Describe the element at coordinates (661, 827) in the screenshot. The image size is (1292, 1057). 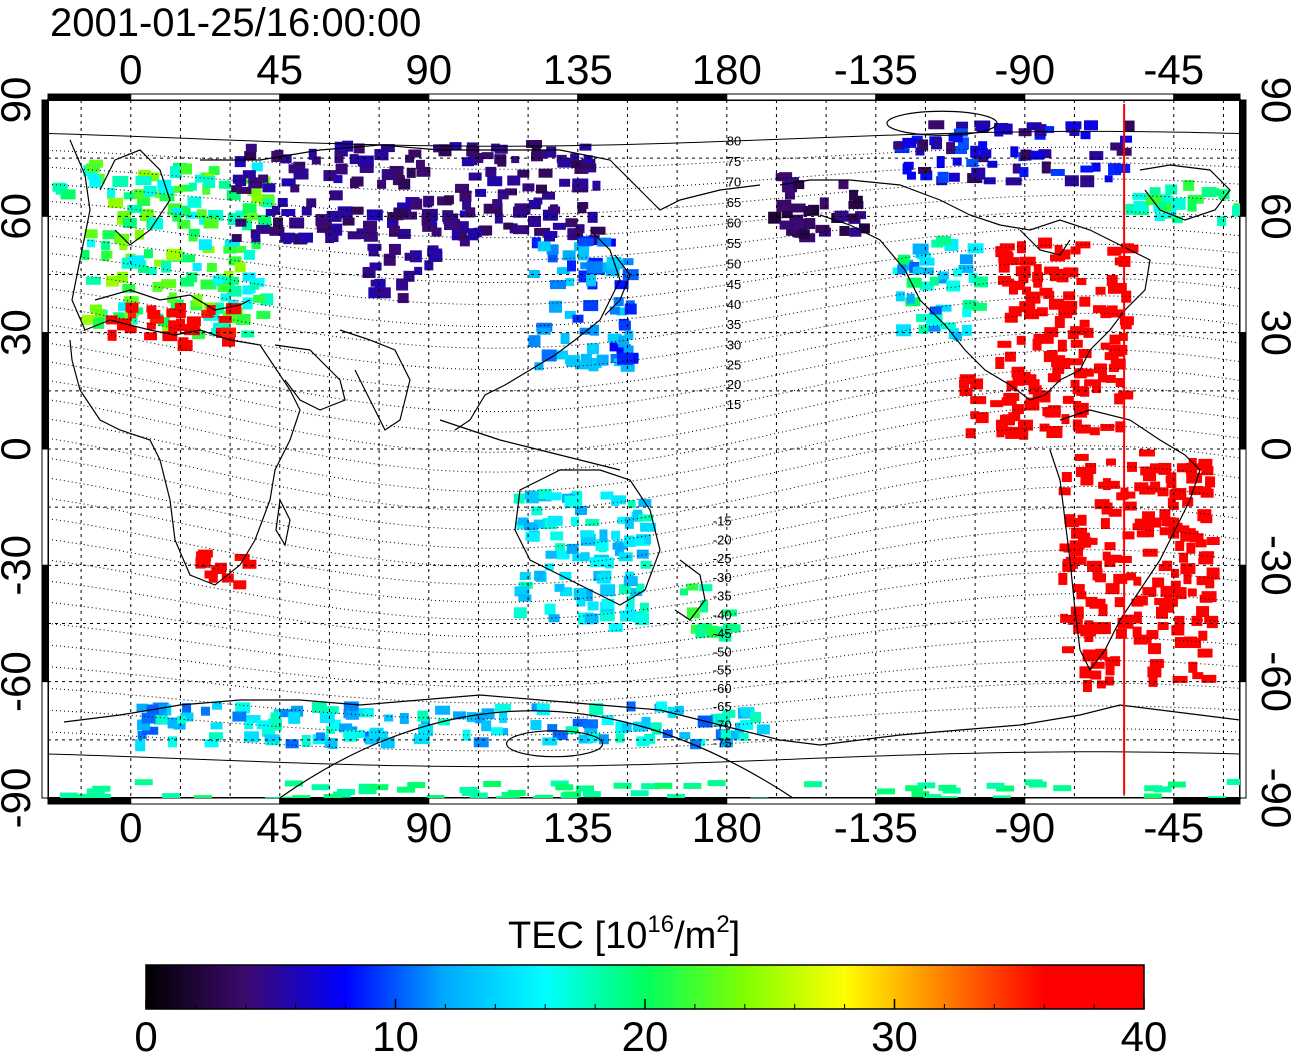
I see `bottom-longitude-labels: 0 45 90 135 180 -135 -90 -45` at that location.